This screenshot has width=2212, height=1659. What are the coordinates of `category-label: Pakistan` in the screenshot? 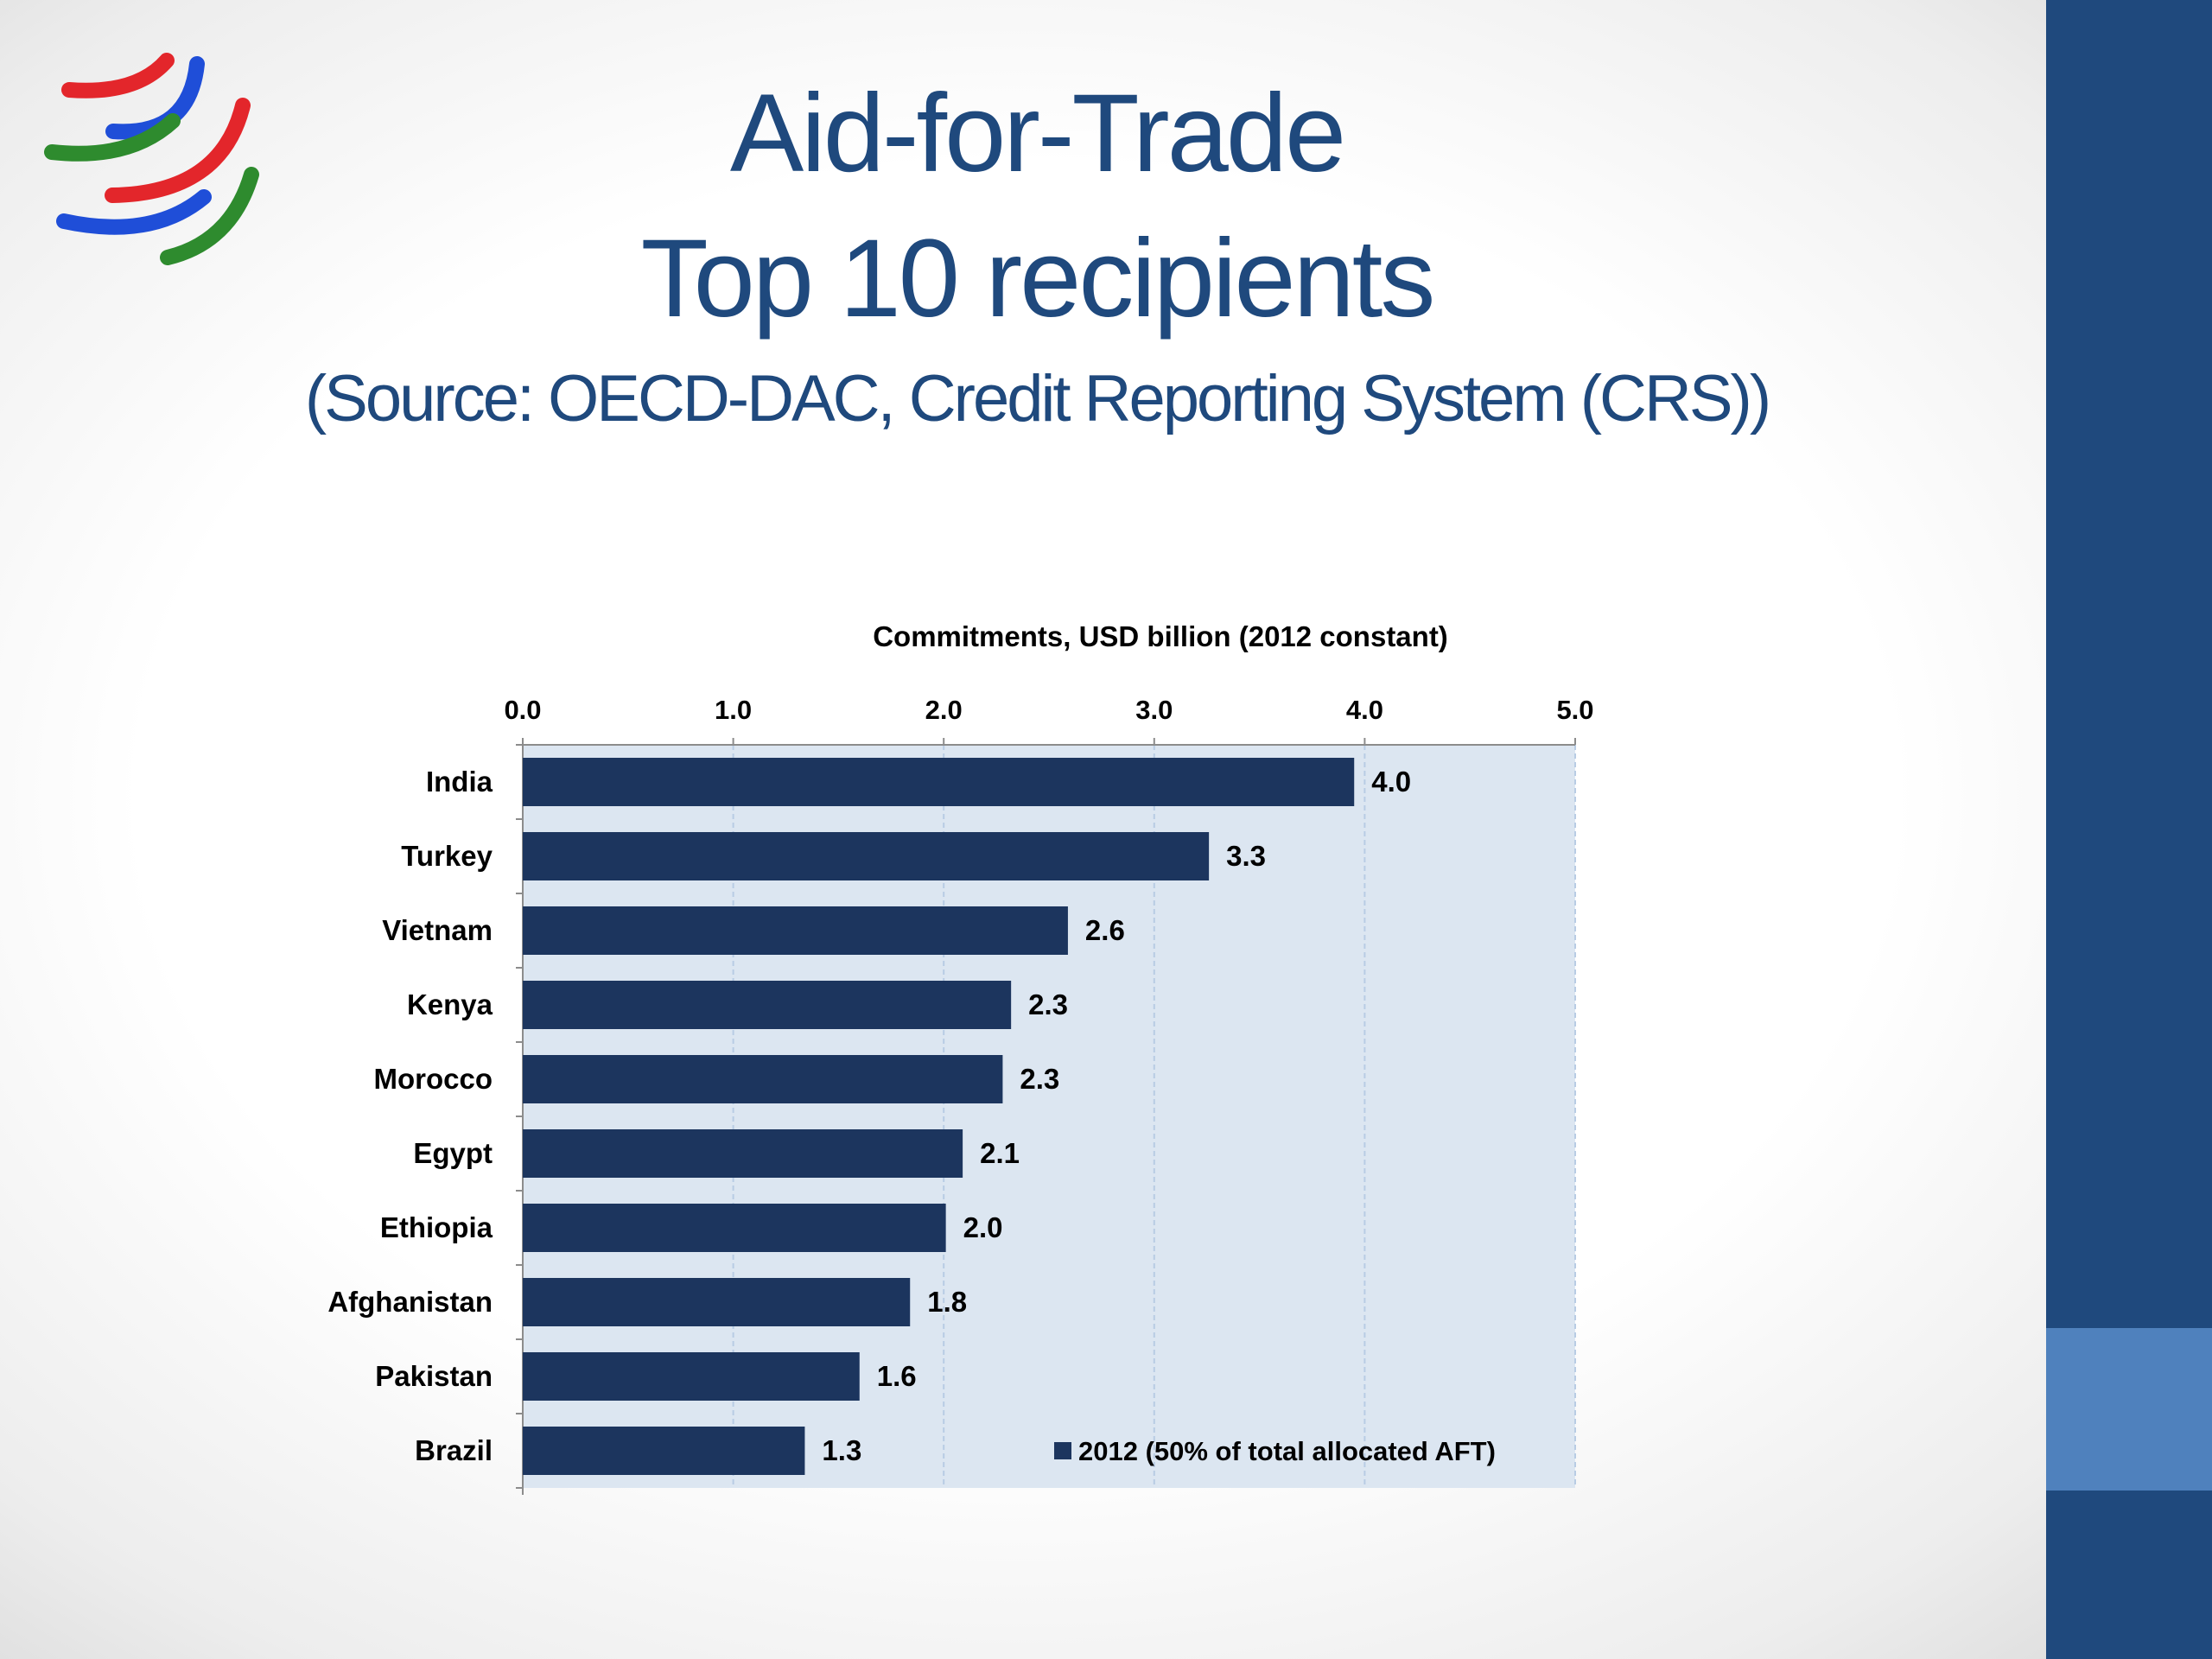 It's located at (434, 1376).